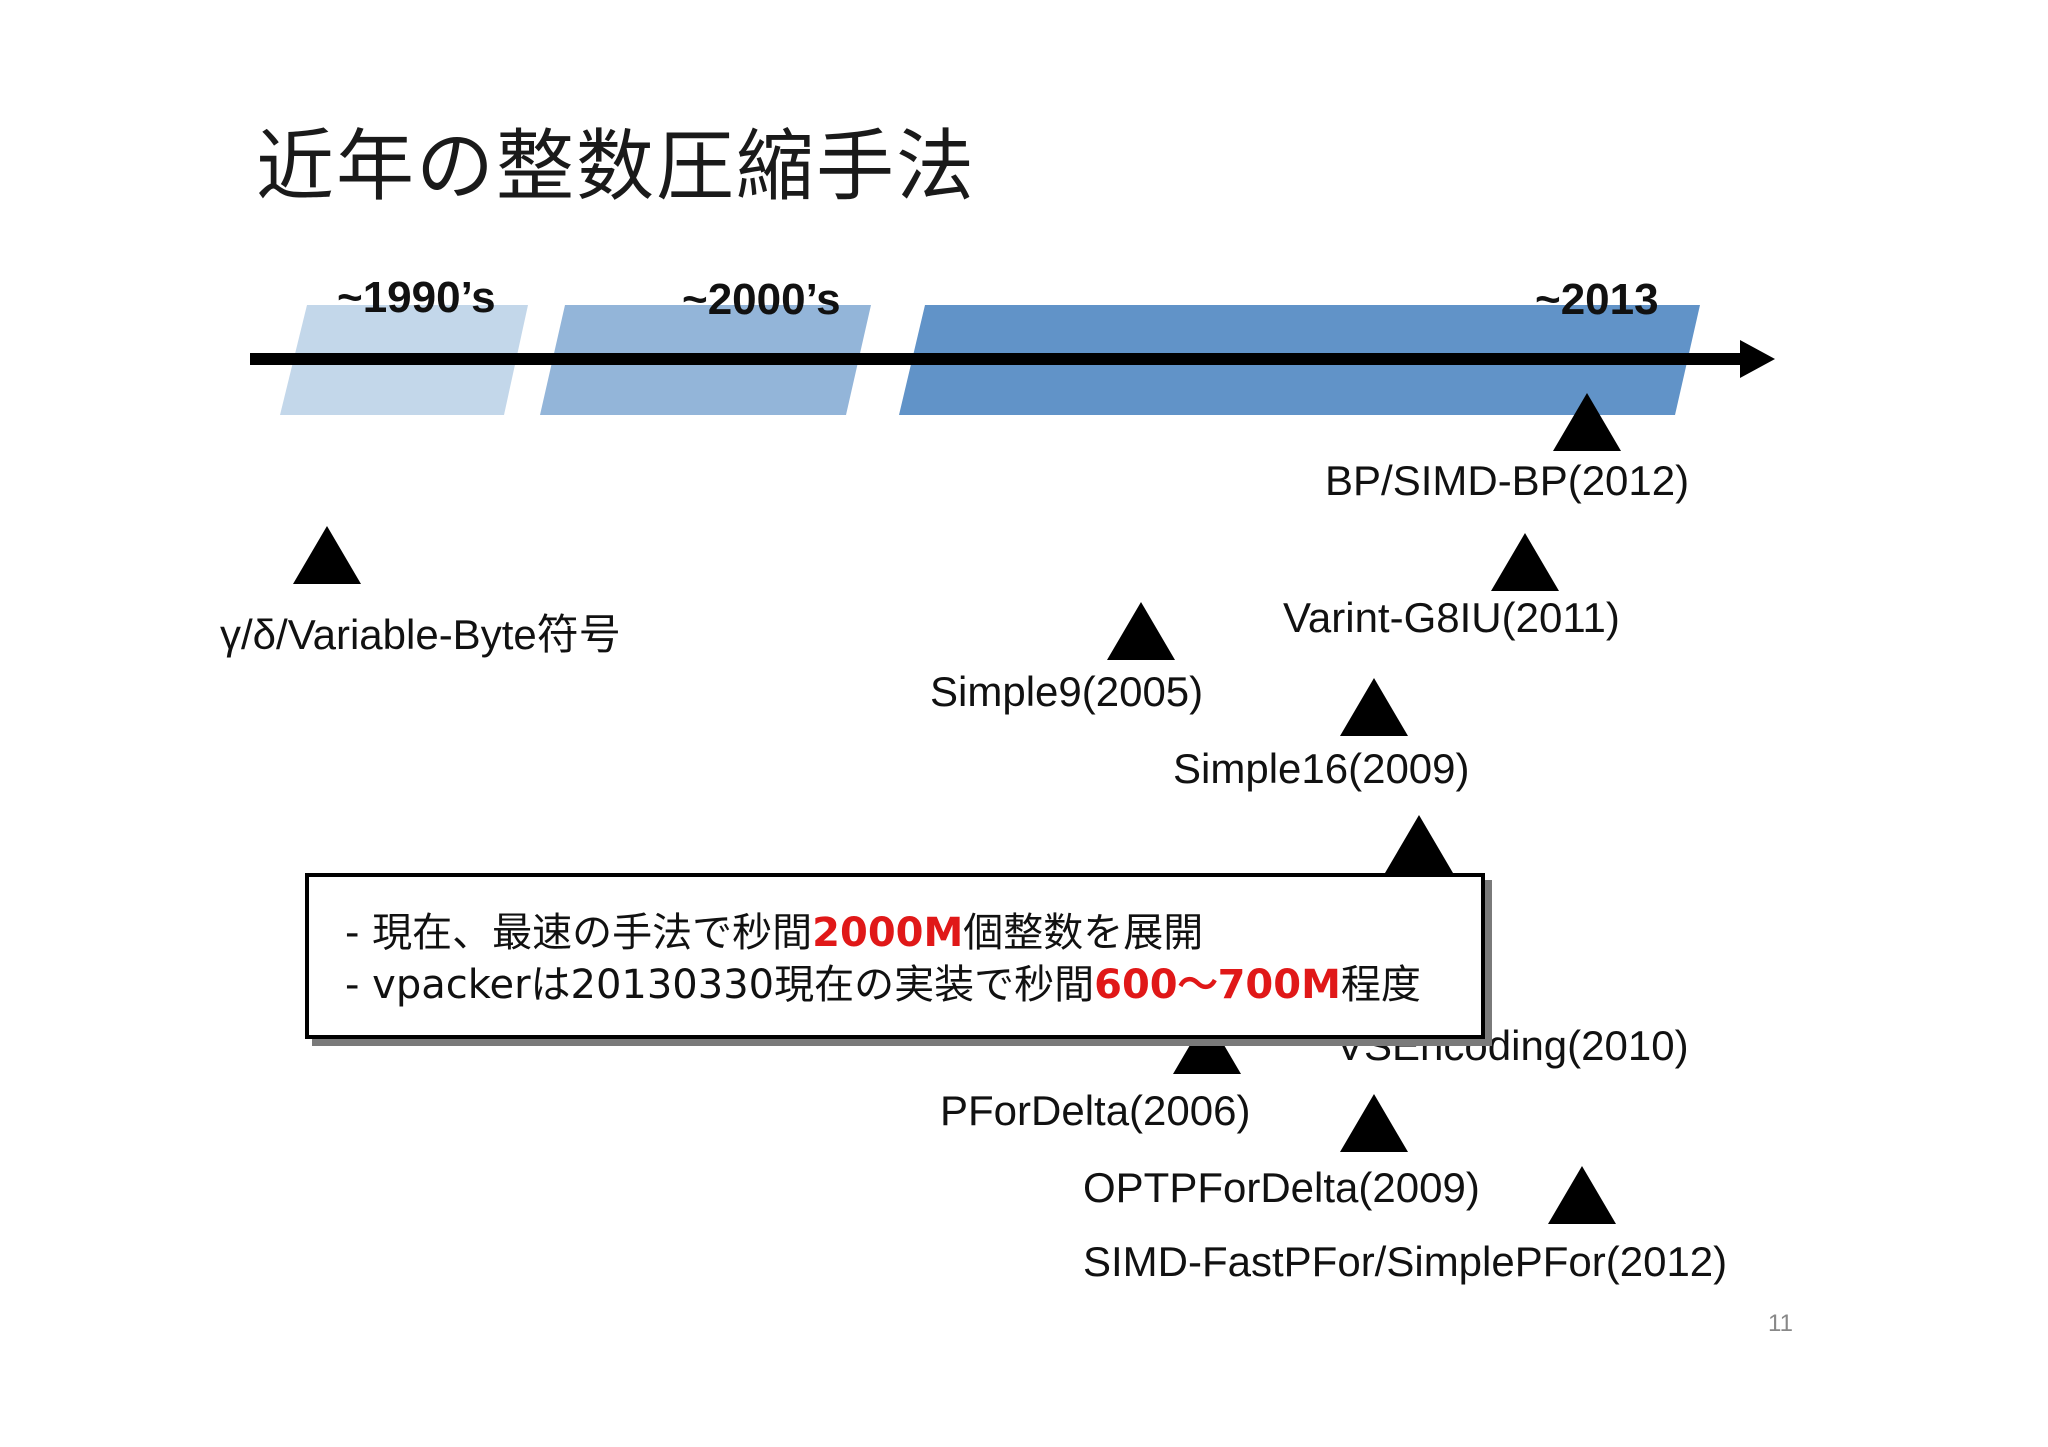 The image size is (2048, 1447). Describe the element at coordinates (420, 634) in the screenshot. I see `method-label: γ/δ/Variable-Byte符号` at that location.